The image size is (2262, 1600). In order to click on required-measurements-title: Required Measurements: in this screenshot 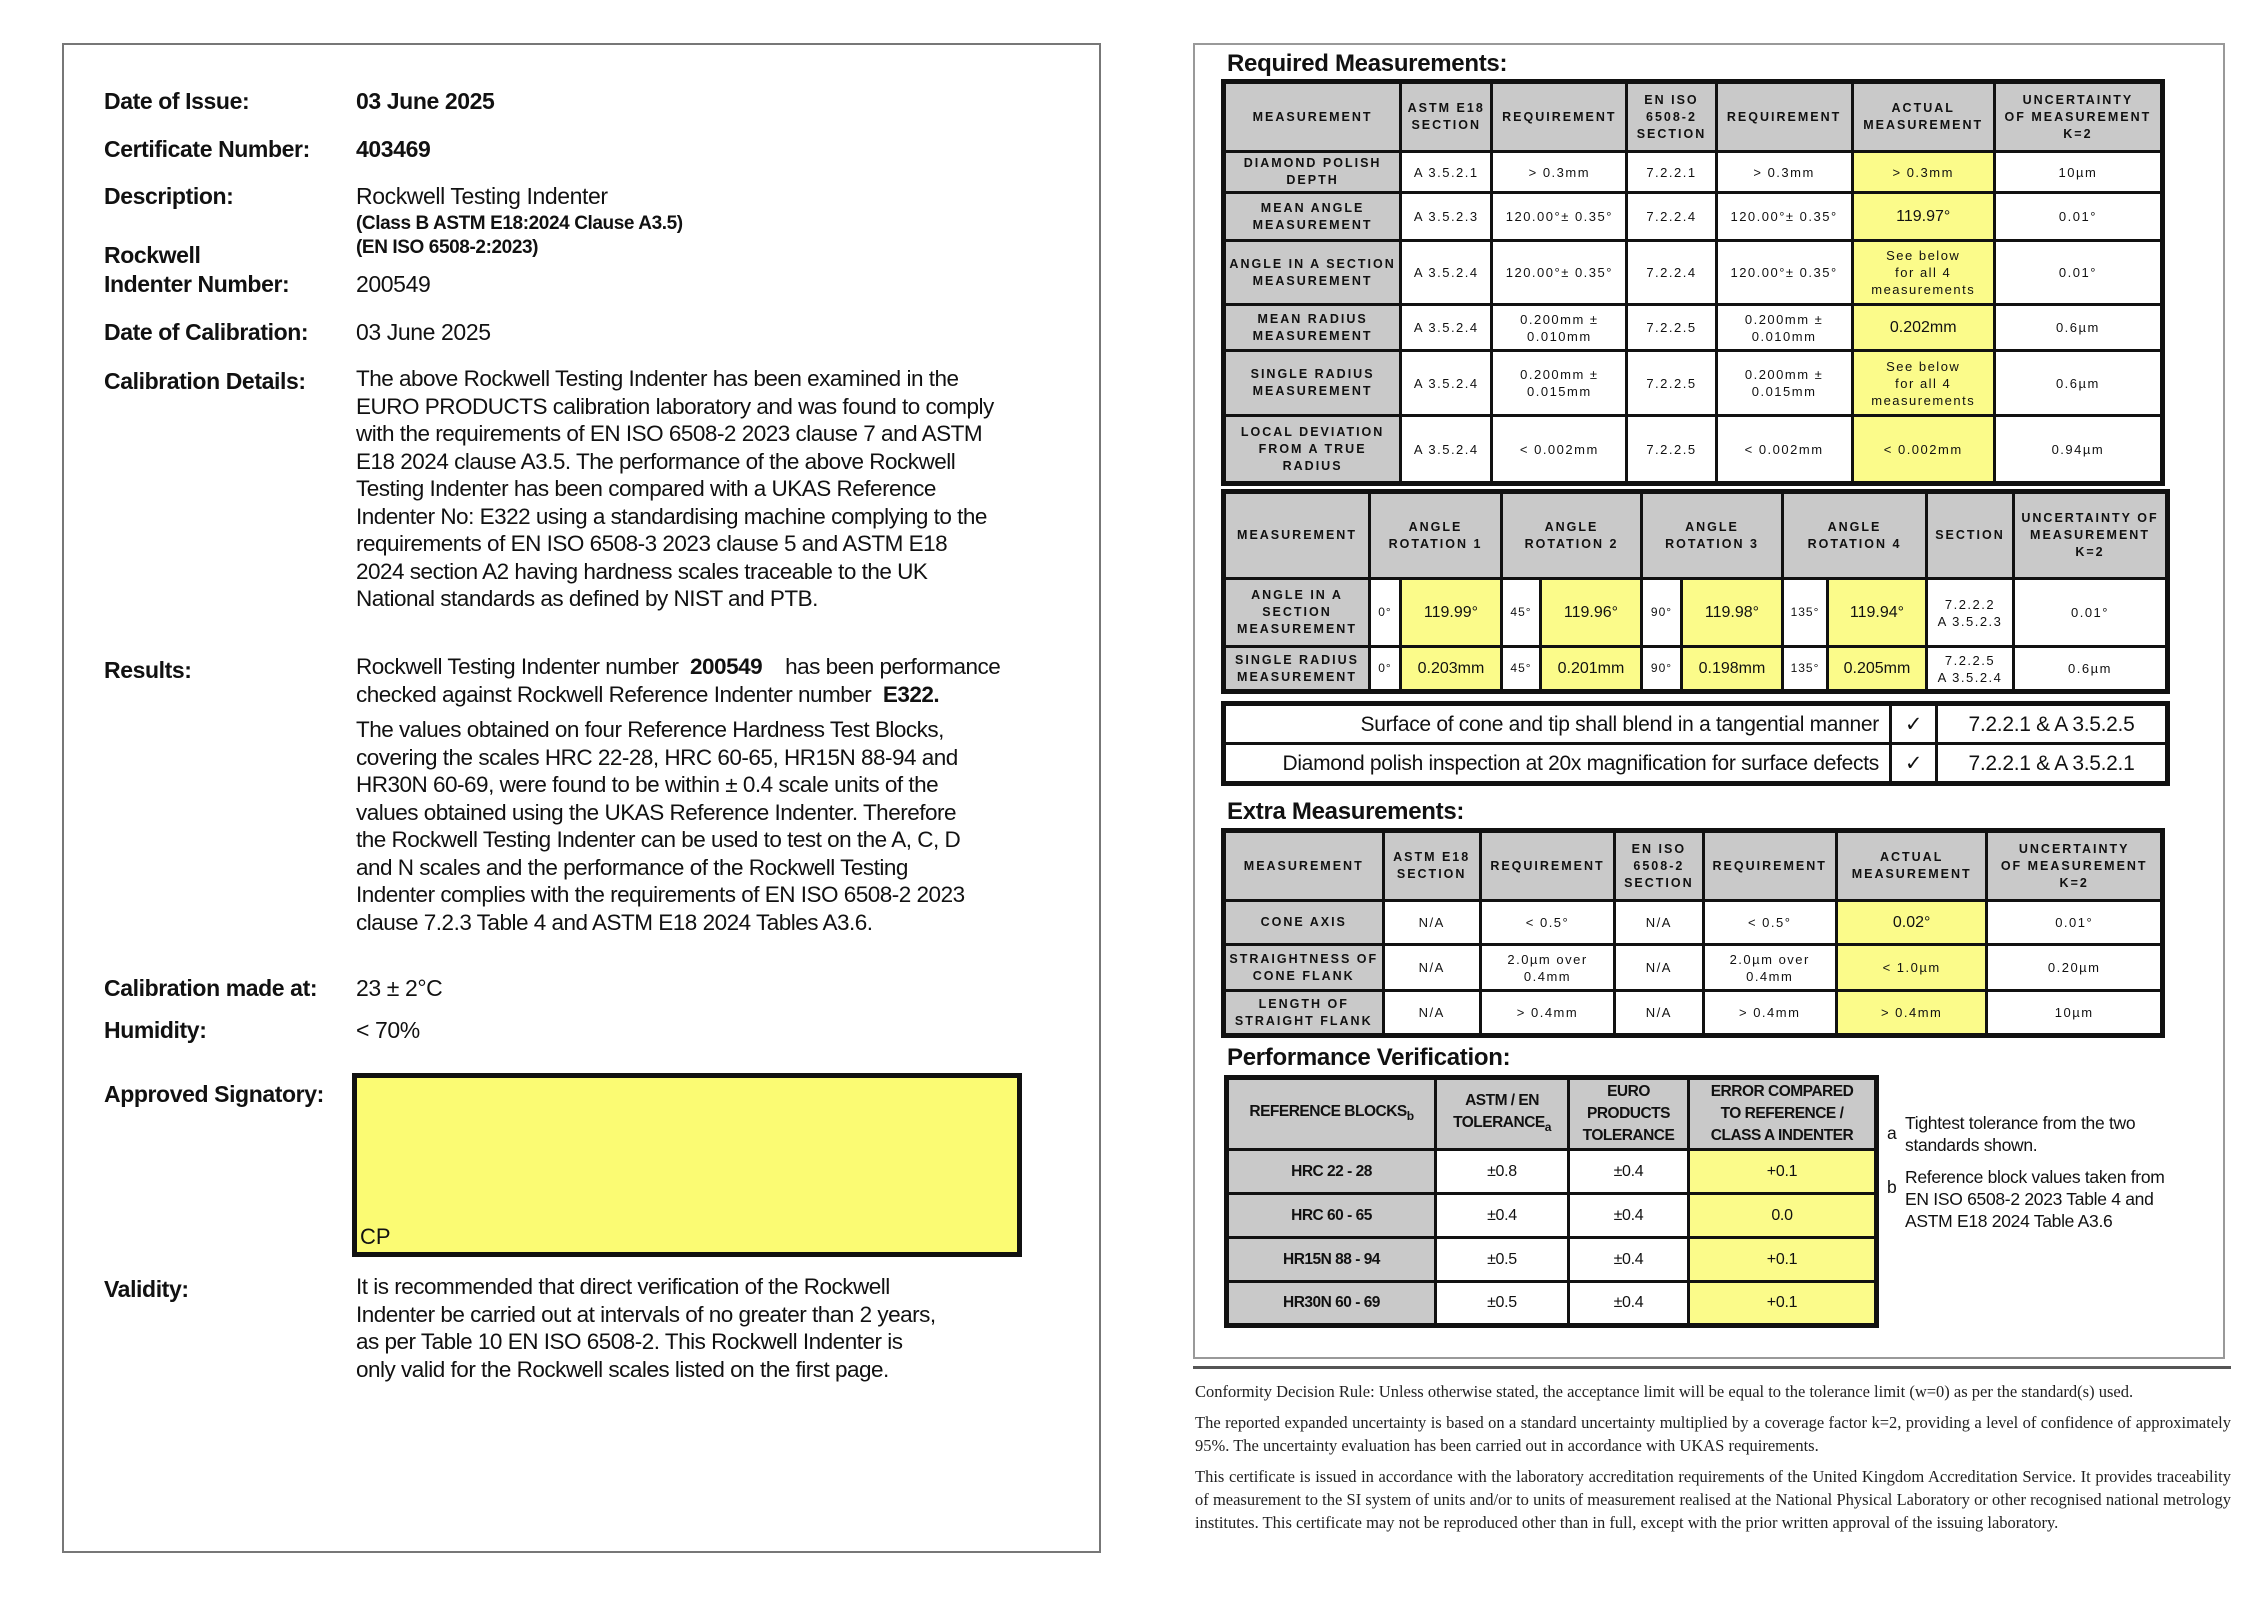, I will do `click(1367, 63)`.